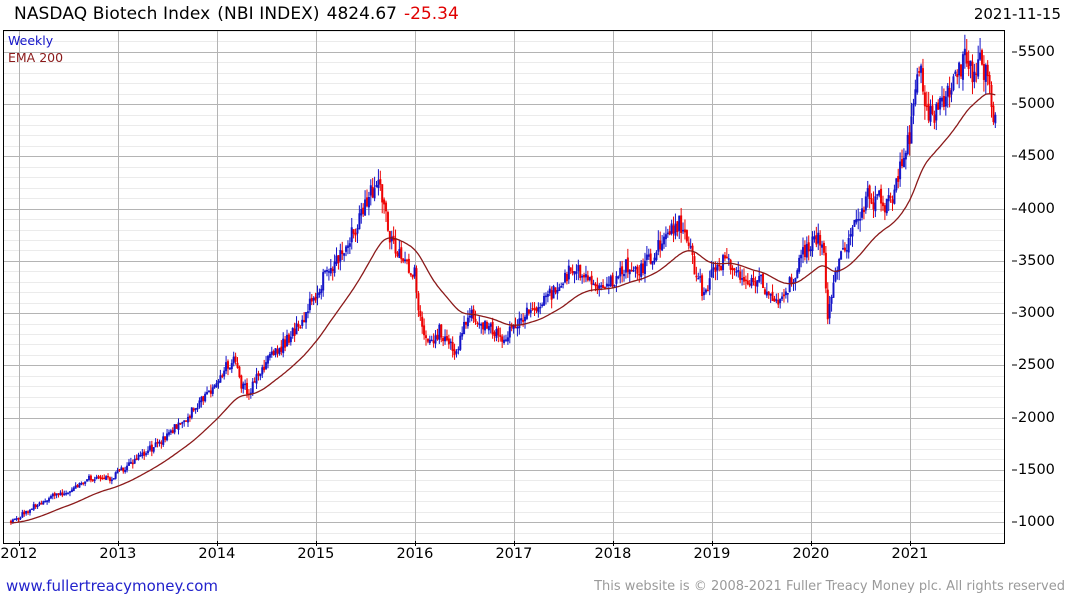 Image resolution: width=1075 pixels, height=600 pixels. I want to click on x-axis-label: 2018, so click(613, 554).